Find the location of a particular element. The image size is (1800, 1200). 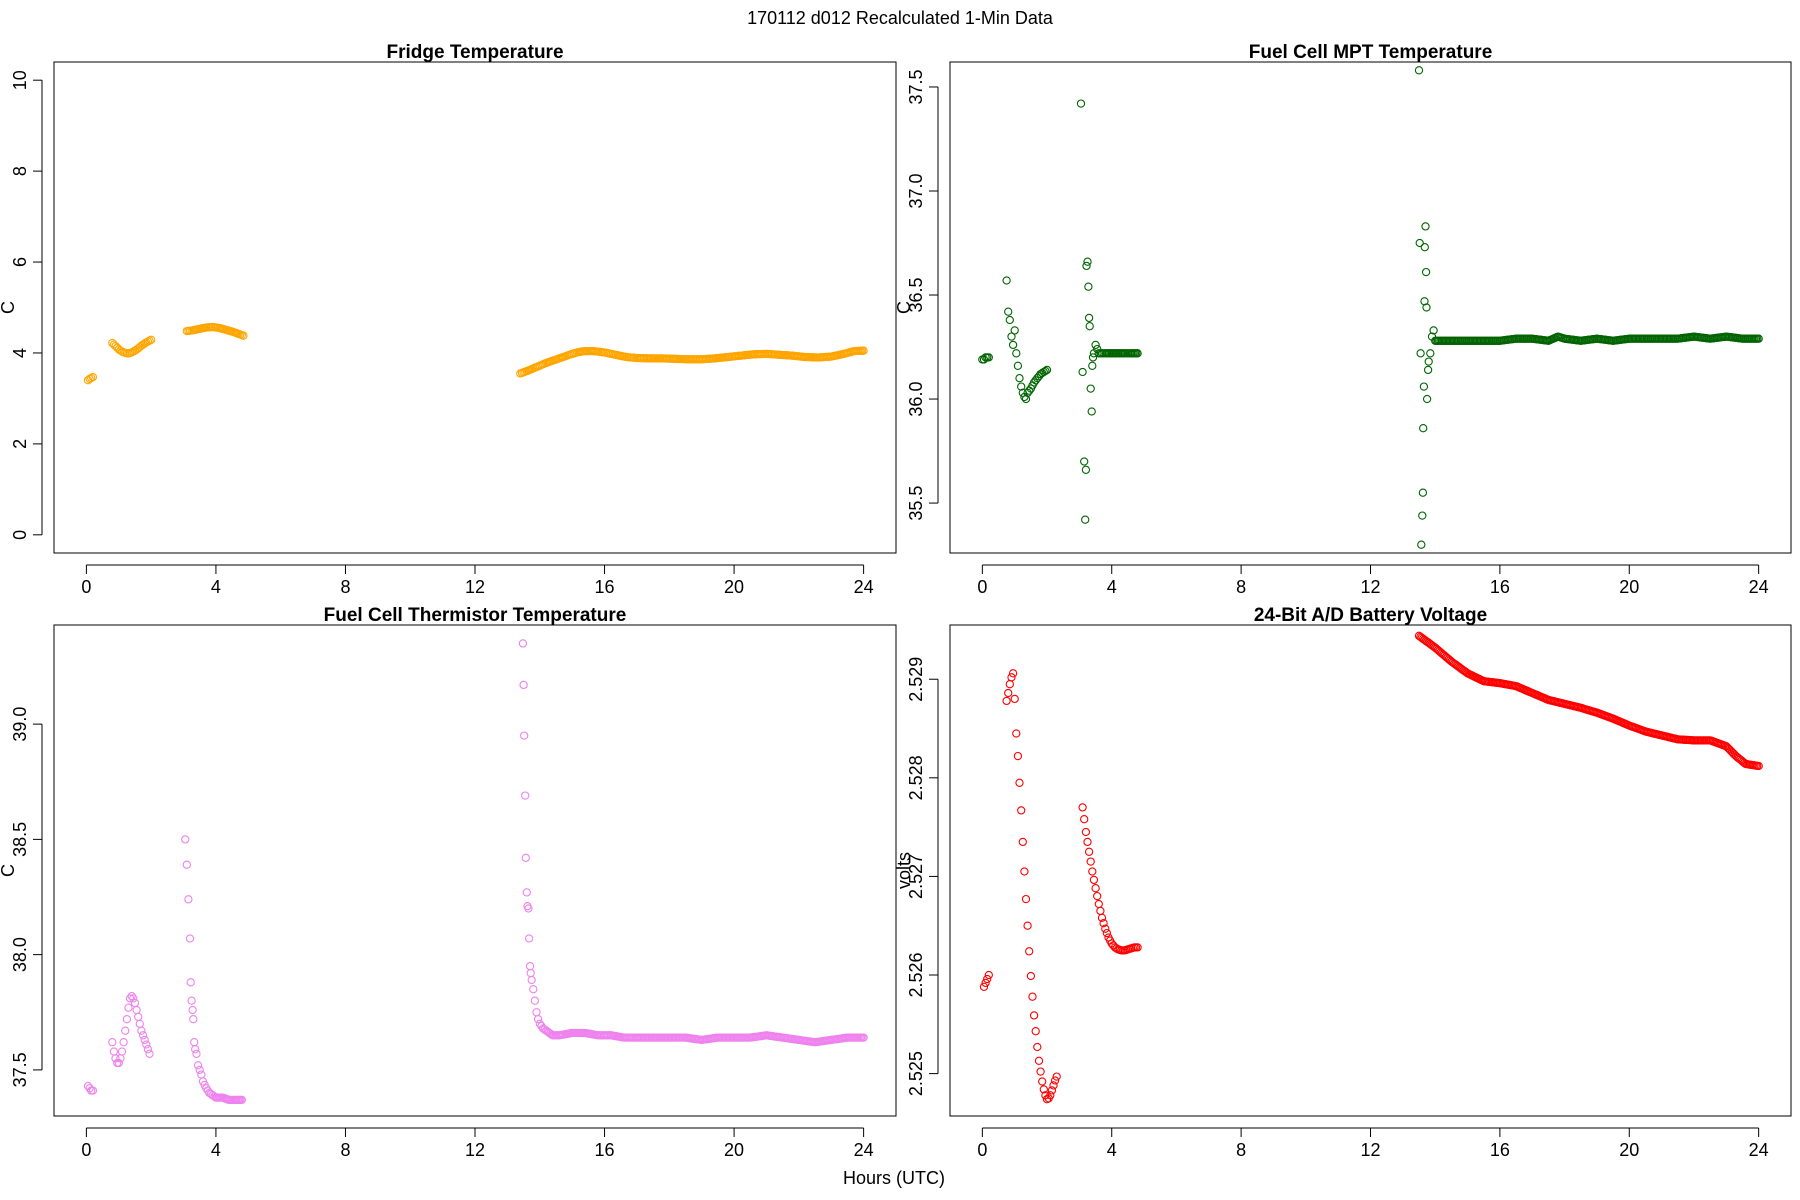

y-axis-label: C is located at coordinates (9, 870).